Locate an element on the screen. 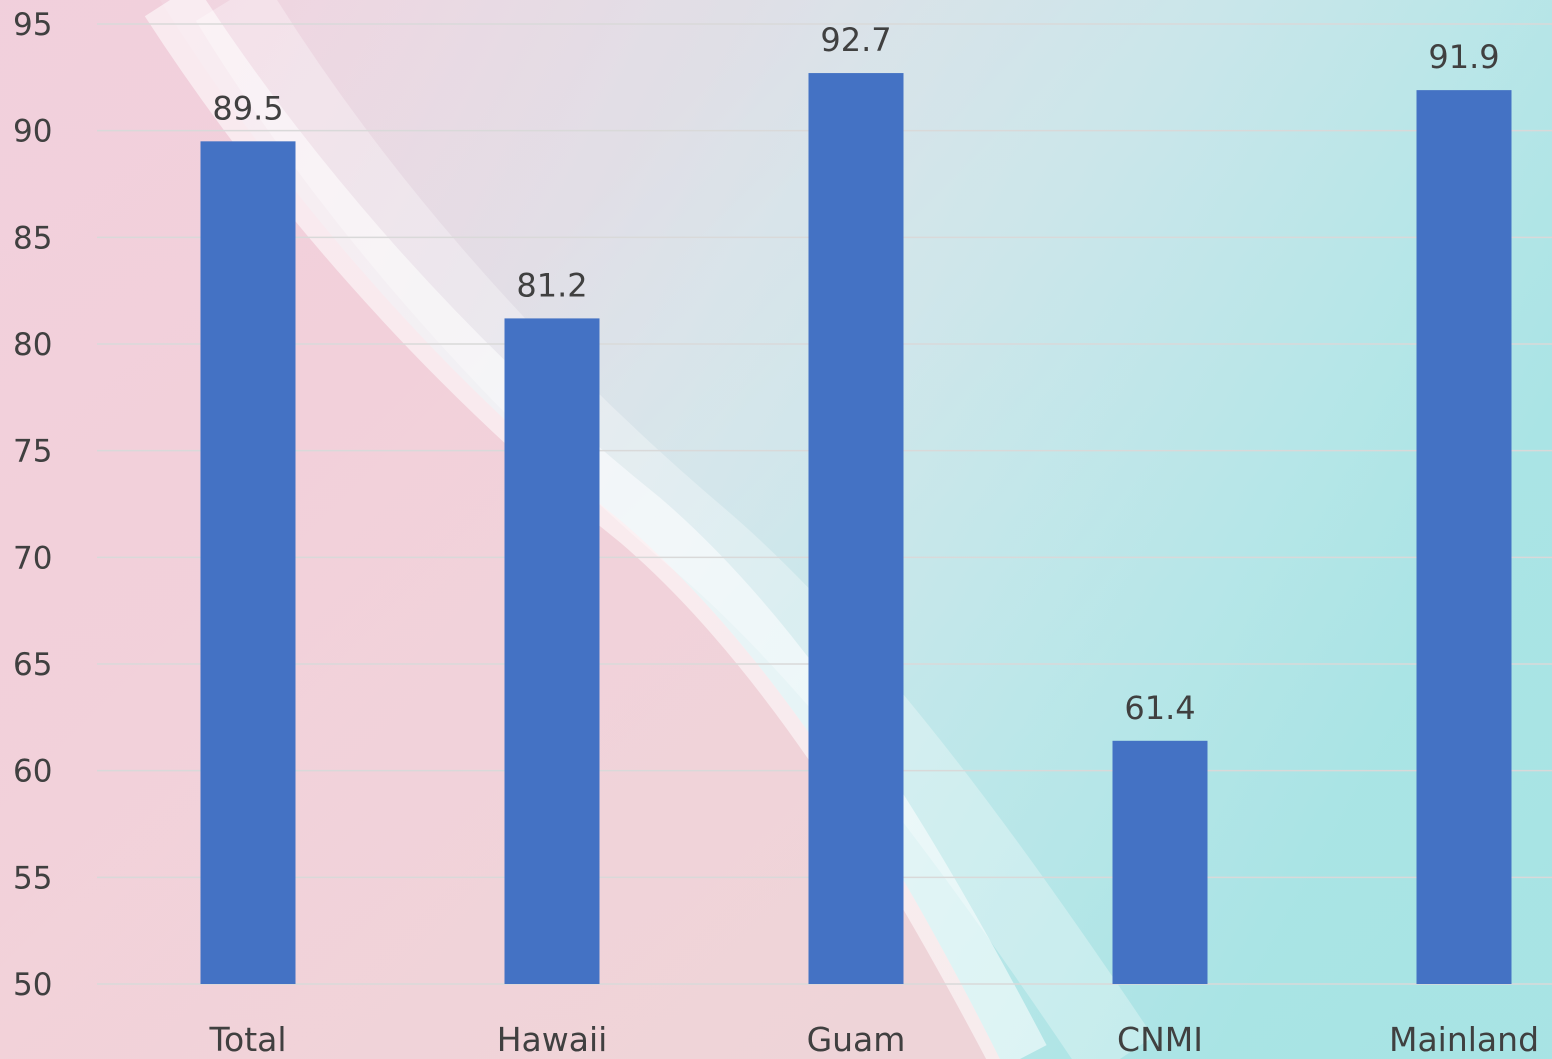 The image size is (1552, 1059). category-label-guam: Guam is located at coordinates (856, 1039).